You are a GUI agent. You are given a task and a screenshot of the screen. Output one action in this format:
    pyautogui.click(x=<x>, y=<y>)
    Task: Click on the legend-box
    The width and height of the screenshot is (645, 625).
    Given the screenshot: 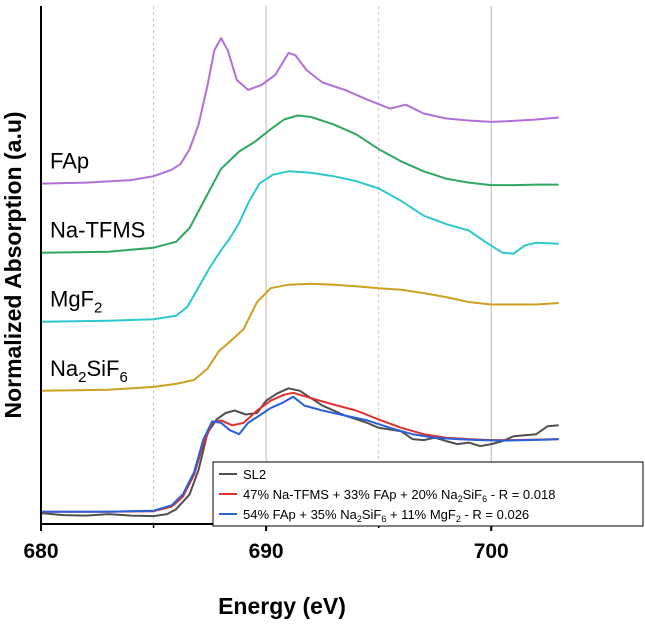 What is the action you would take?
    pyautogui.click(x=428, y=494)
    